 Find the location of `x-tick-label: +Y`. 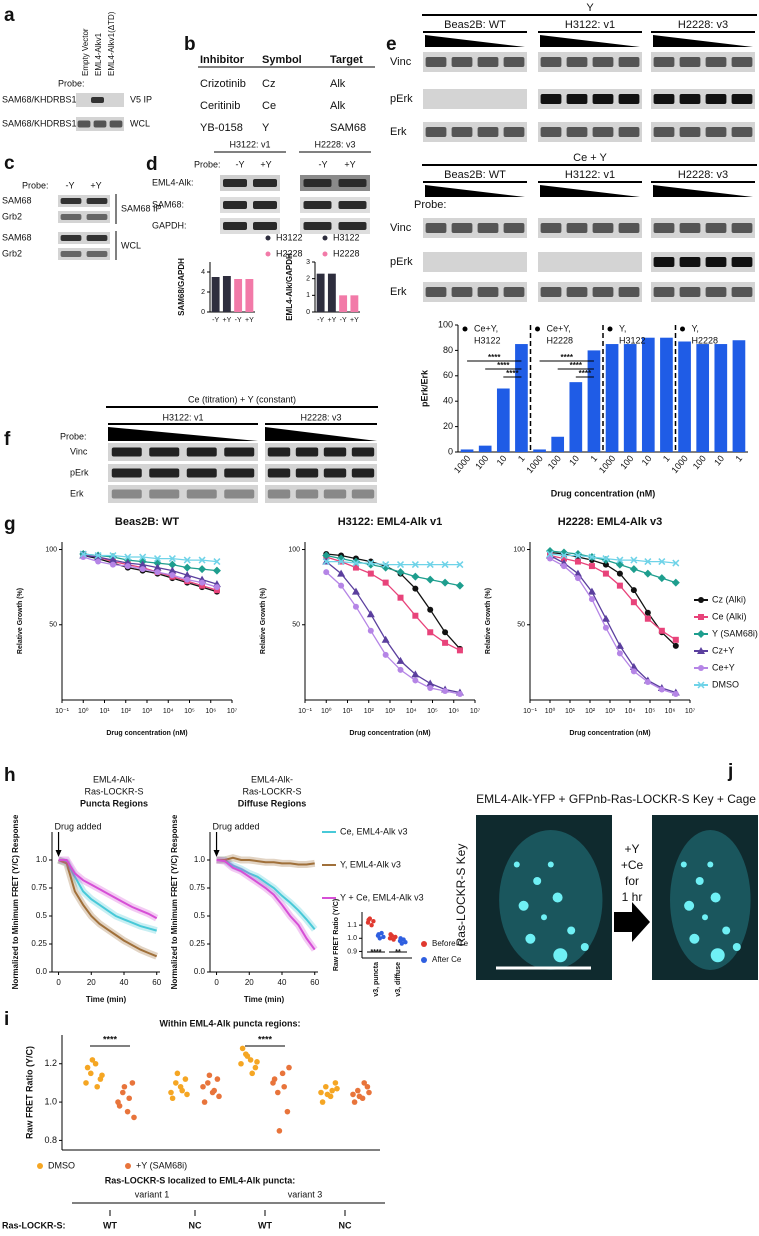

x-tick-label: +Y is located at coordinates (249, 320).